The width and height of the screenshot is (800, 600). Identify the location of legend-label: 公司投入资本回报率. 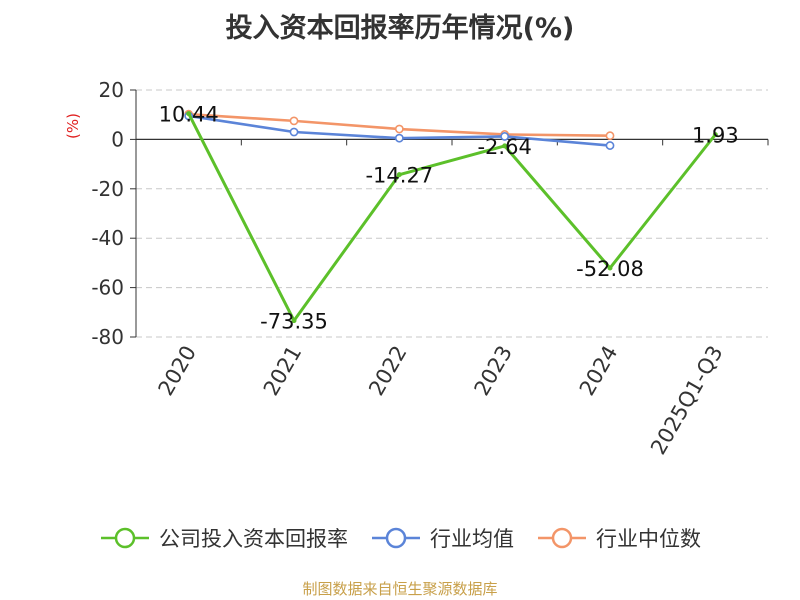
(253, 539).